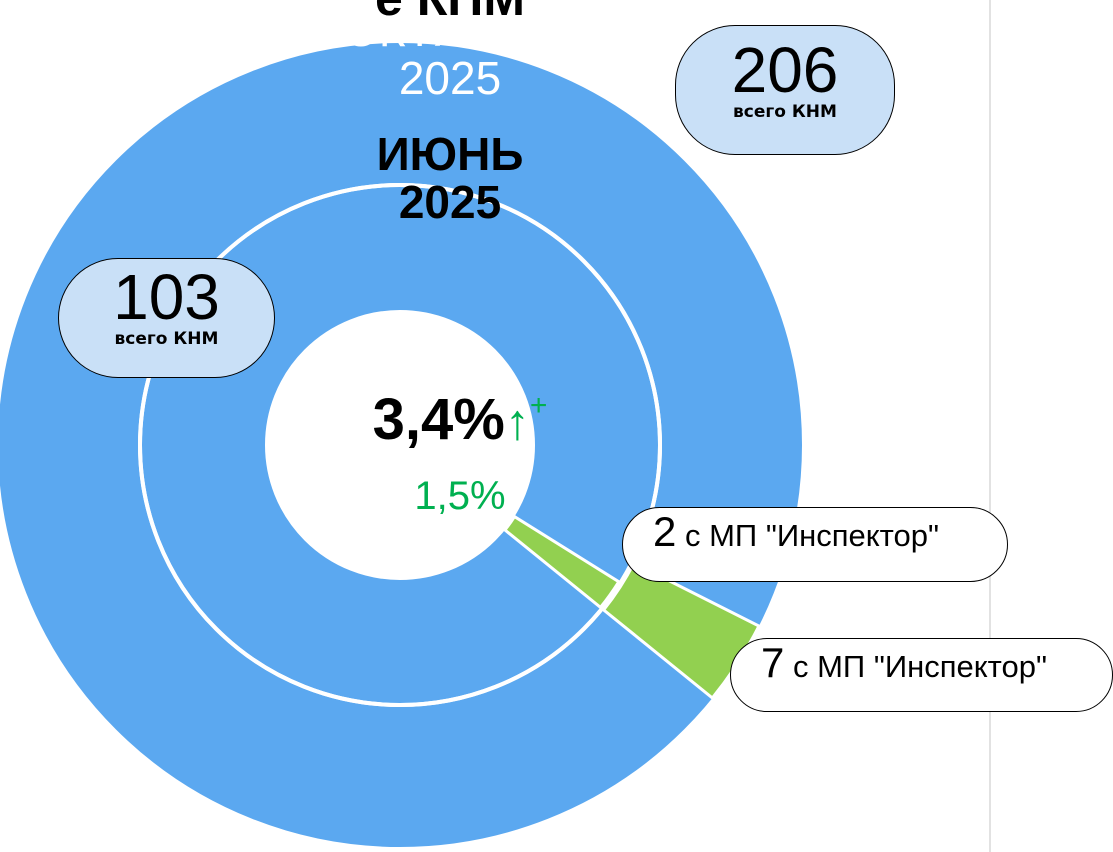  Describe the element at coordinates (438, 419) in the screenshot. I see `center-value: 3,4%` at that location.